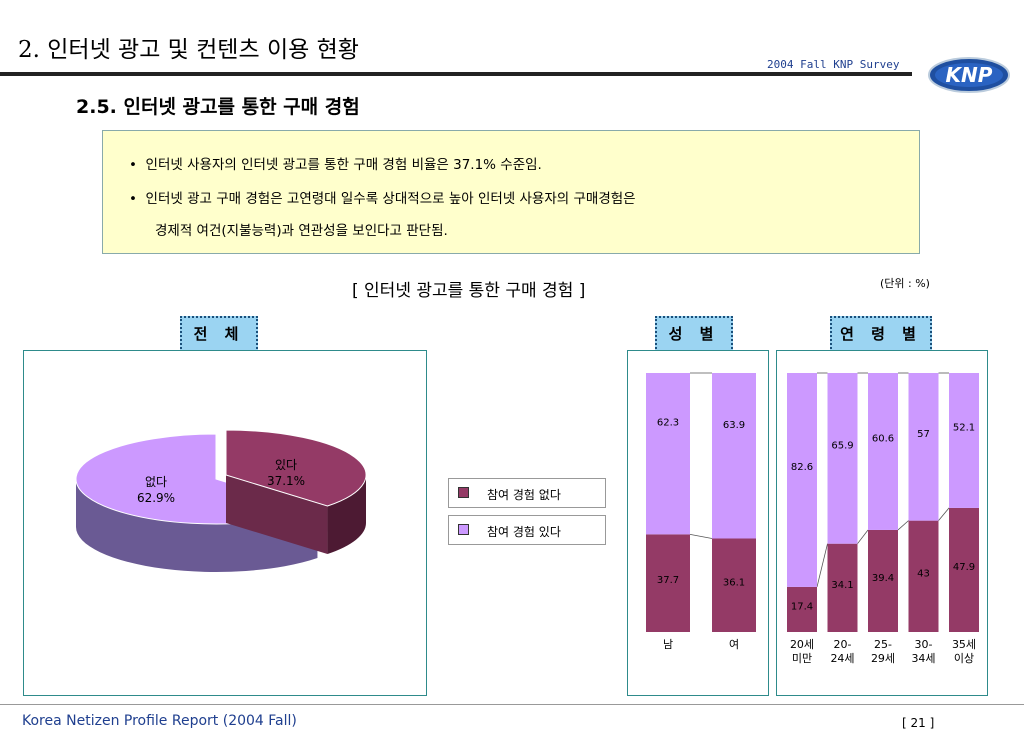  I want to click on bullet-text: 인터넷 사용자의 인터넷 광고를 통한 구매 경험 비율은 37.1% 수준임., so click(343, 165).